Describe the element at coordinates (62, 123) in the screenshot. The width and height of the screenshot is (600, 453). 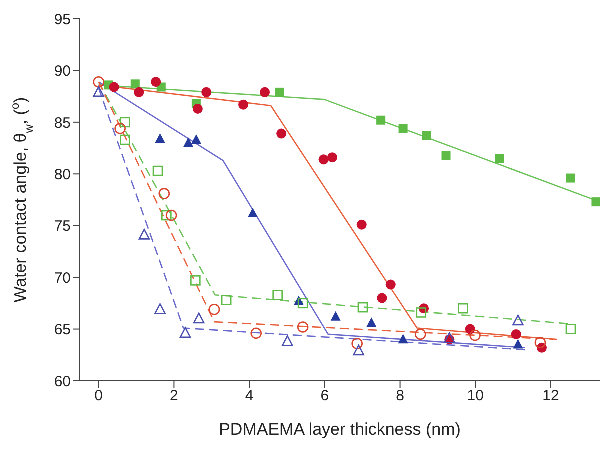
I see `y-tick-label: 85` at that location.